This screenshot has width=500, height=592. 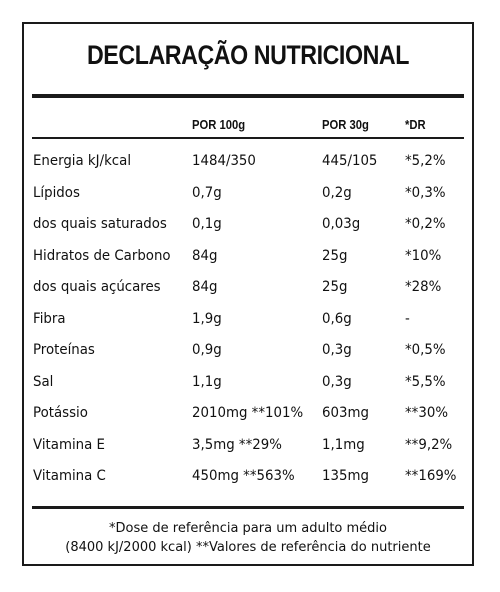 What do you see at coordinates (350, 161) in the screenshot?
I see `value-per-30g: 445/105` at bounding box center [350, 161].